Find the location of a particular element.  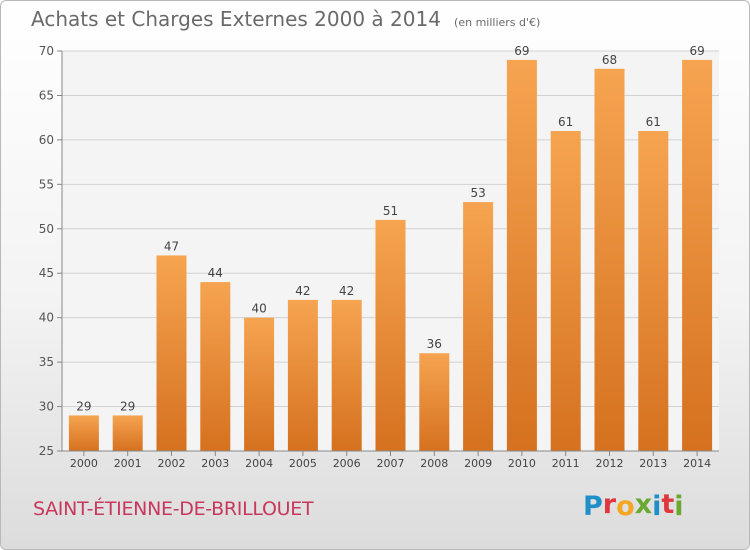

x-tick-label-2009: 2009 is located at coordinates (478, 463).